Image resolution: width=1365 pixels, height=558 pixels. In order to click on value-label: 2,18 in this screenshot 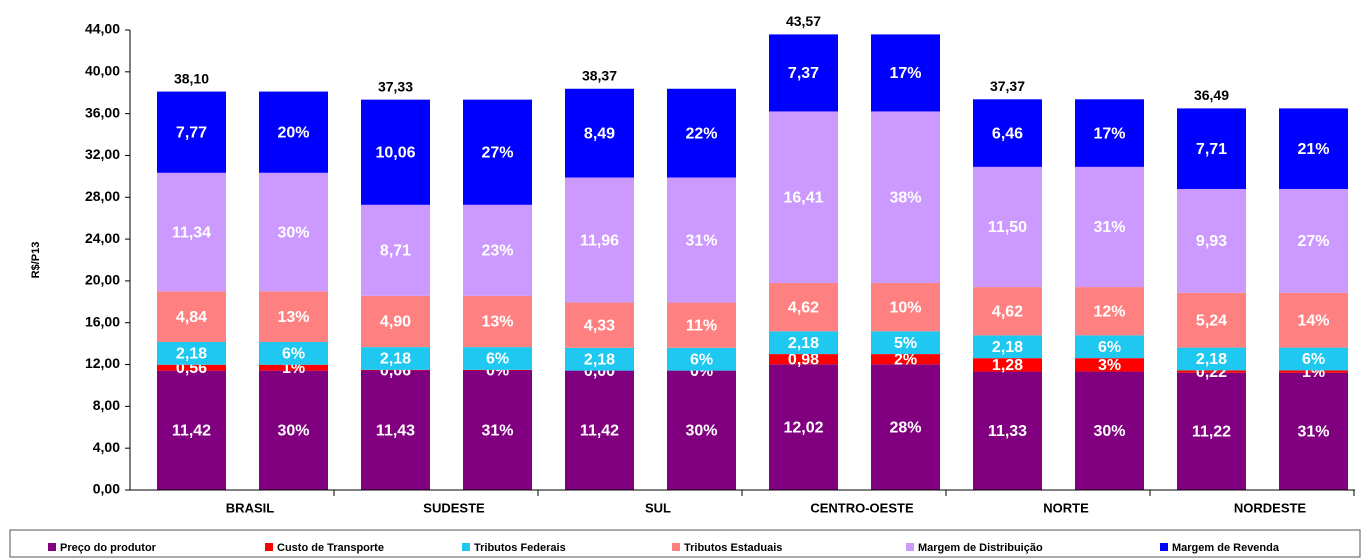, I will do `click(599, 359)`.